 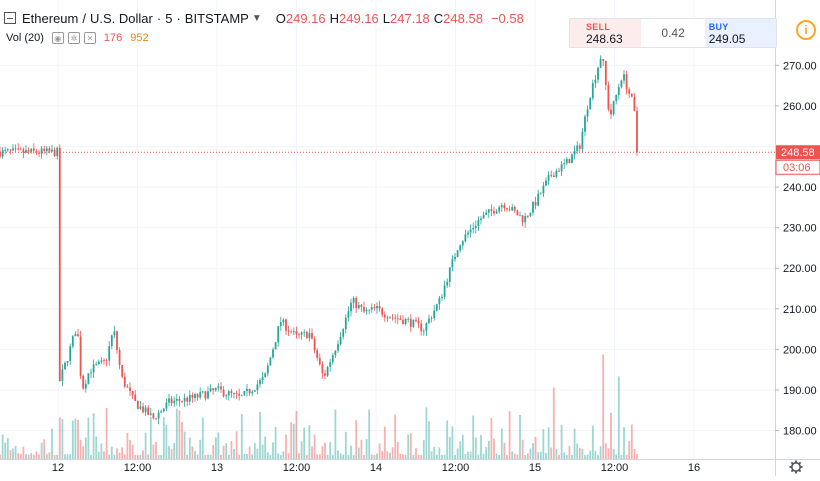 What do you see at coordinates (438, 18) in the screenshot?
I see `close-key: C` at bounding box center [438, 18].